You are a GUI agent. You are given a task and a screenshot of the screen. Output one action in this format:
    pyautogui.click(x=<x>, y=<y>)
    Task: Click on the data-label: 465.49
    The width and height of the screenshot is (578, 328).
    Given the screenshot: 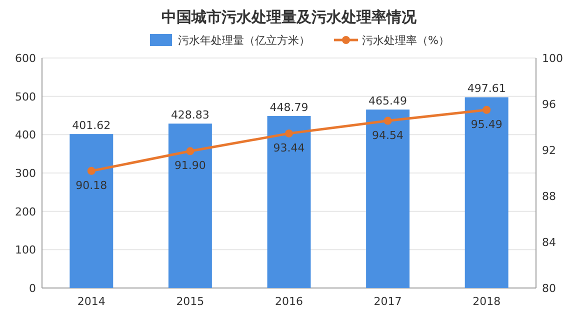 What is the action you would take?
    pyautogui.click(x=388, y=101)
    